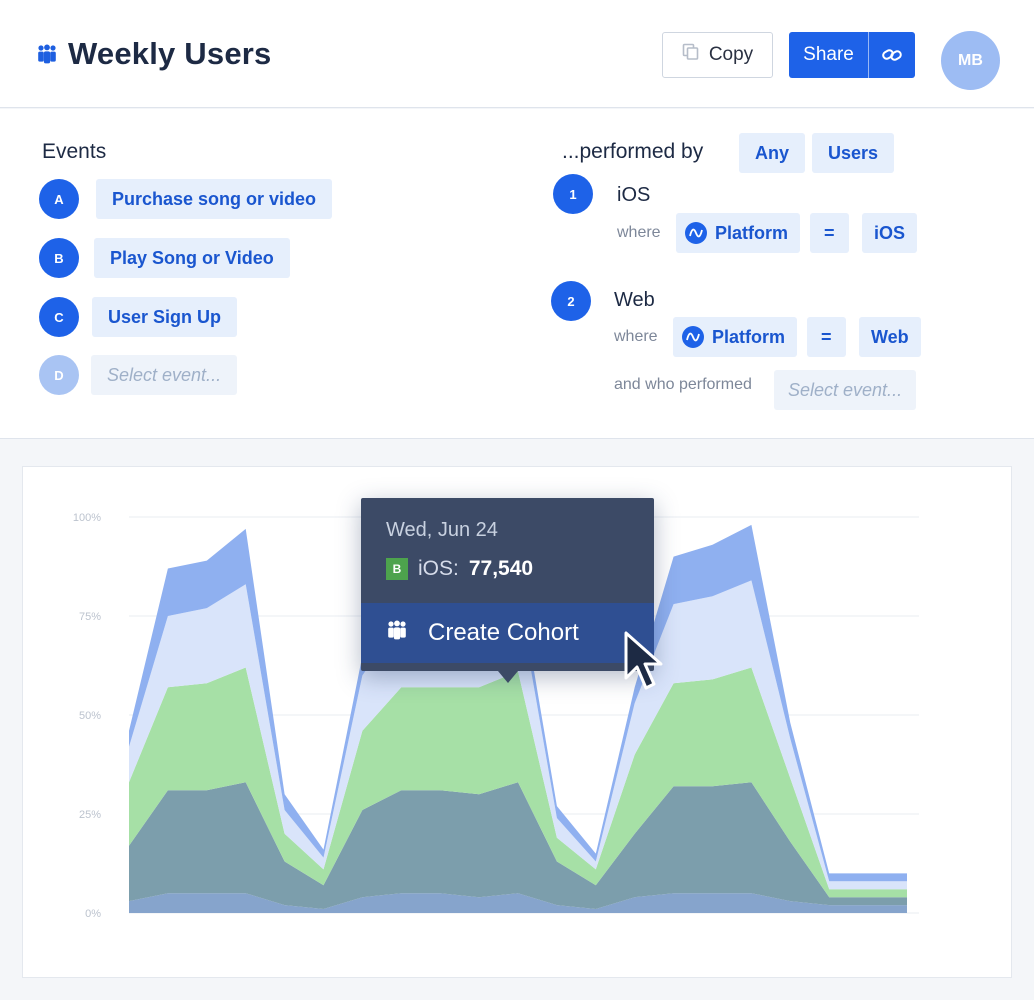 The width and height of the screenshot is (1034, 1000). Describe the element at coordinates (192, 258) in the screenshot. I see `event-chip-b: Play Song or Video` at that location.